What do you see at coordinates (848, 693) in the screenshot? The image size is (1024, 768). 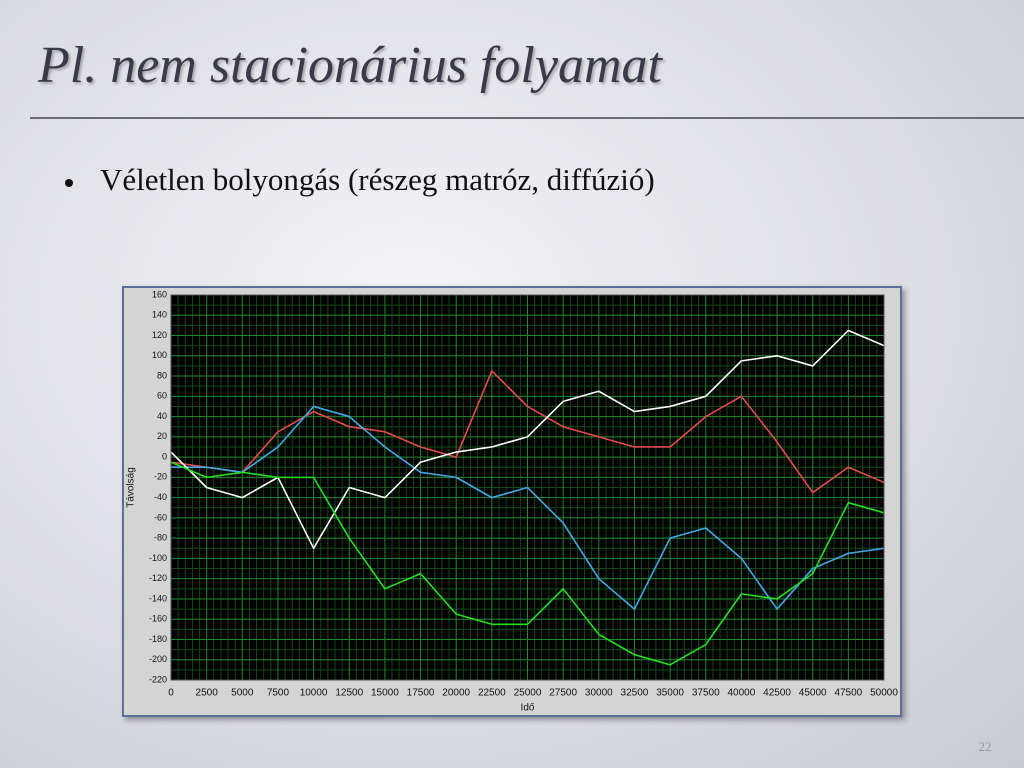 I see `x-tick-label: 47500` at bounding box center [848, 693].